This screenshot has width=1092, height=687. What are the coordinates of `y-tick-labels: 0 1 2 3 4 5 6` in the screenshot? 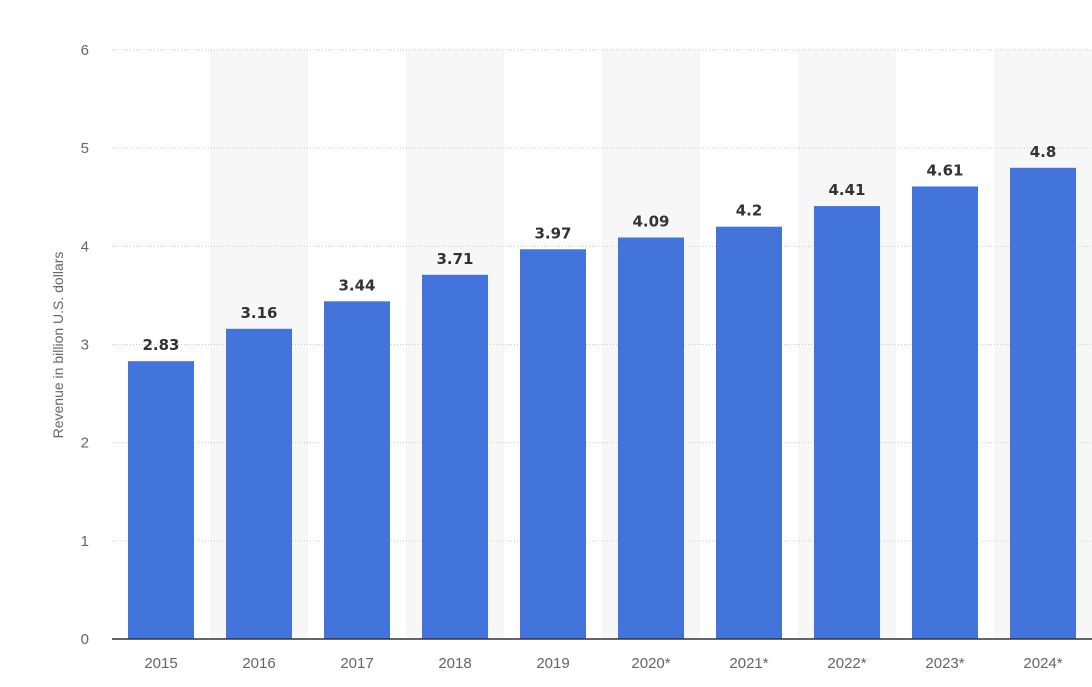 It's located at (85, 345).